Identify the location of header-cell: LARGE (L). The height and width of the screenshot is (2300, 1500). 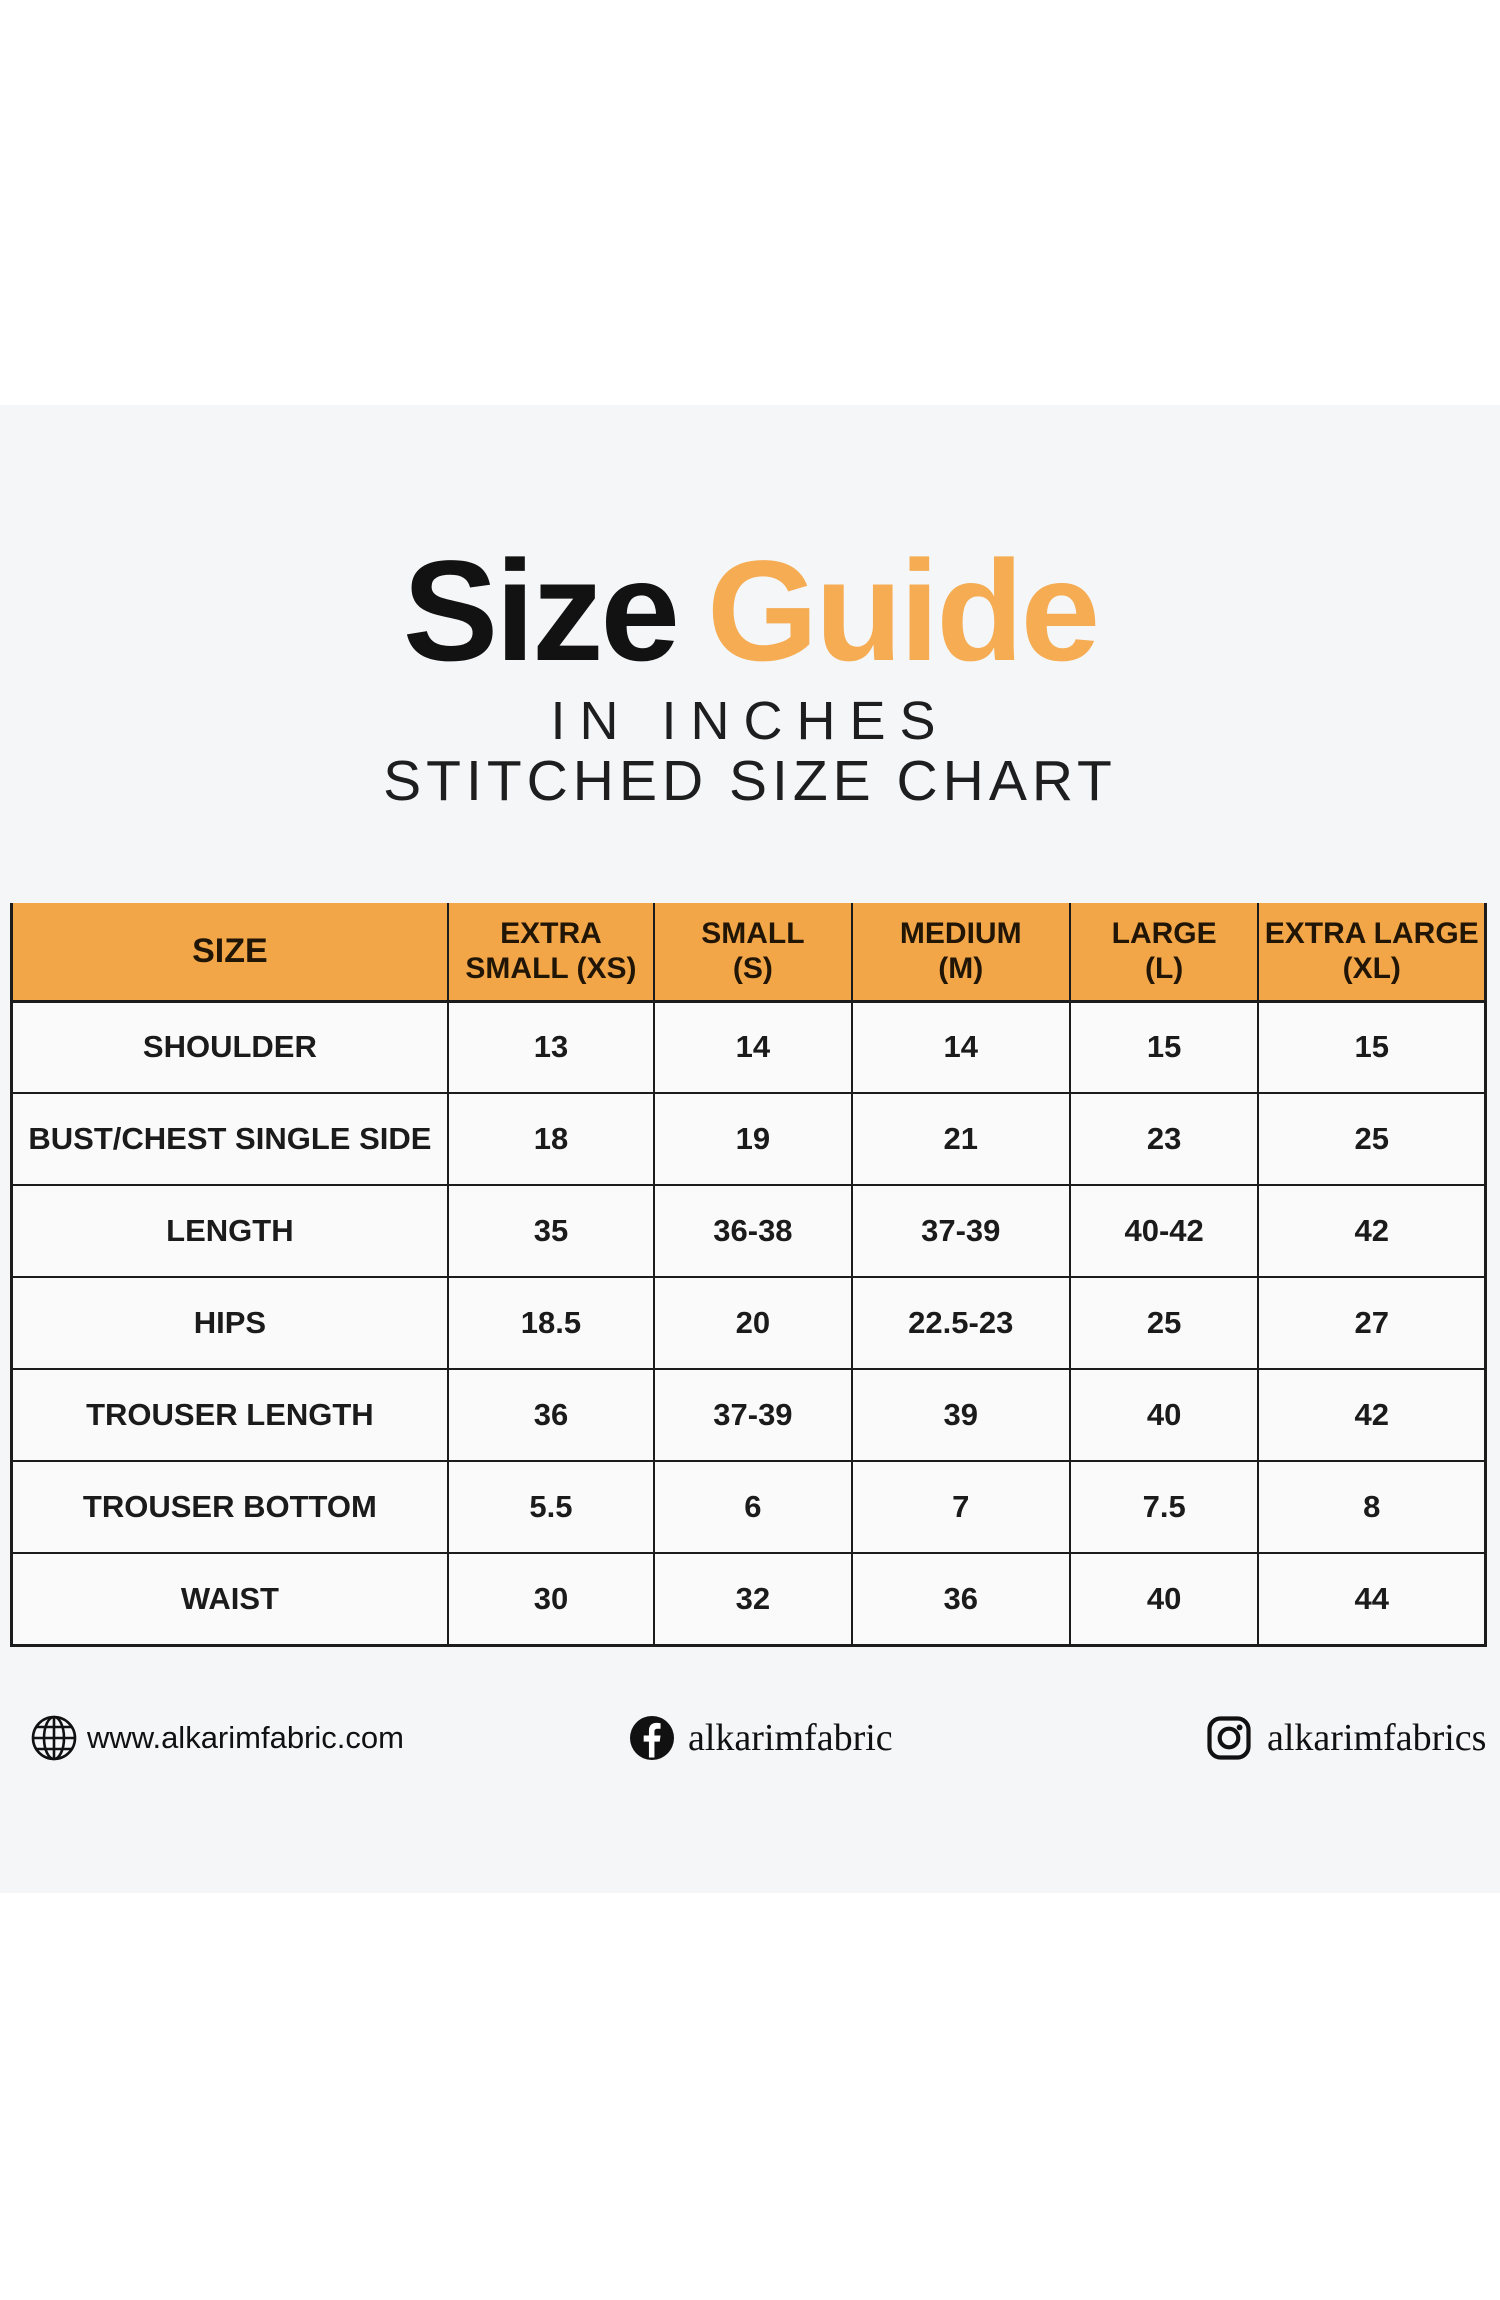
(1164, 953).